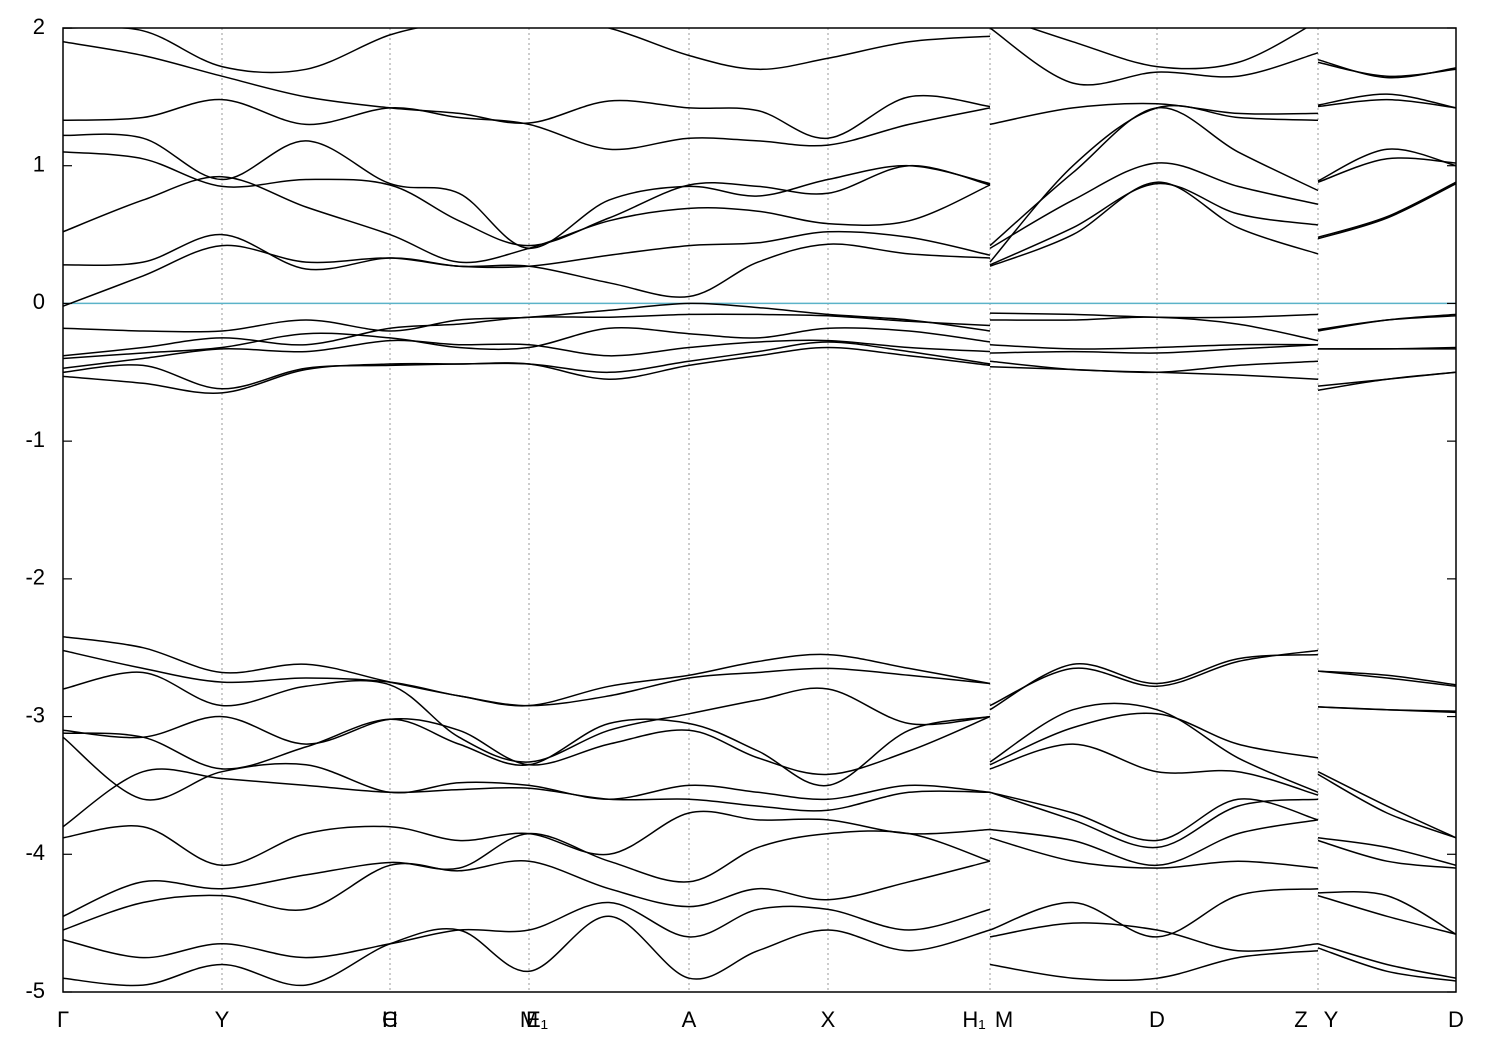  Describe the element at coordinates (35, 714) in the screenshot. I see `y-tick-label: -3` at that location.